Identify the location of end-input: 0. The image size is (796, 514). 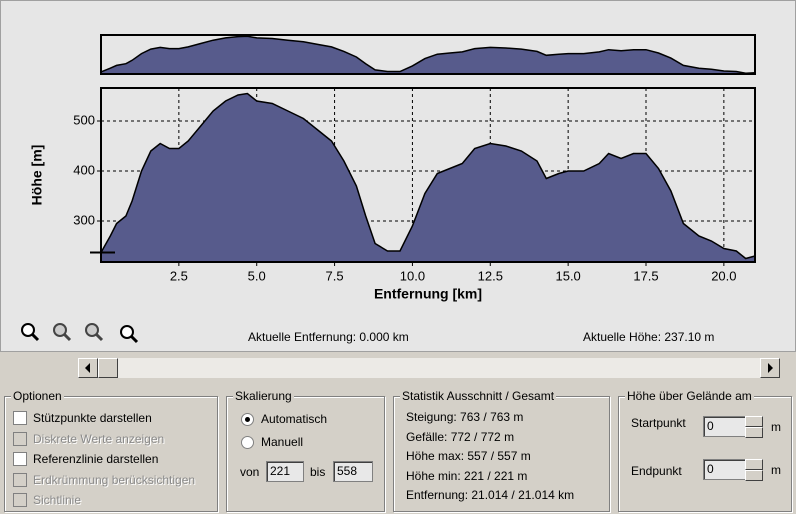
(725, 469).